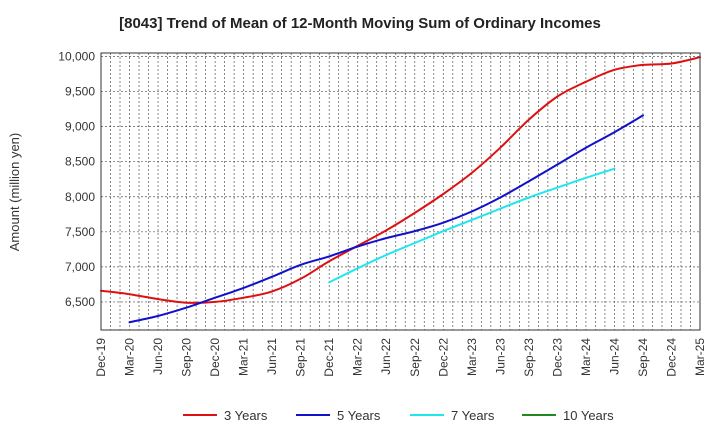 The image size is (720, 440). I want to click on x-tick-label: Sep-20, so click(187, 357).